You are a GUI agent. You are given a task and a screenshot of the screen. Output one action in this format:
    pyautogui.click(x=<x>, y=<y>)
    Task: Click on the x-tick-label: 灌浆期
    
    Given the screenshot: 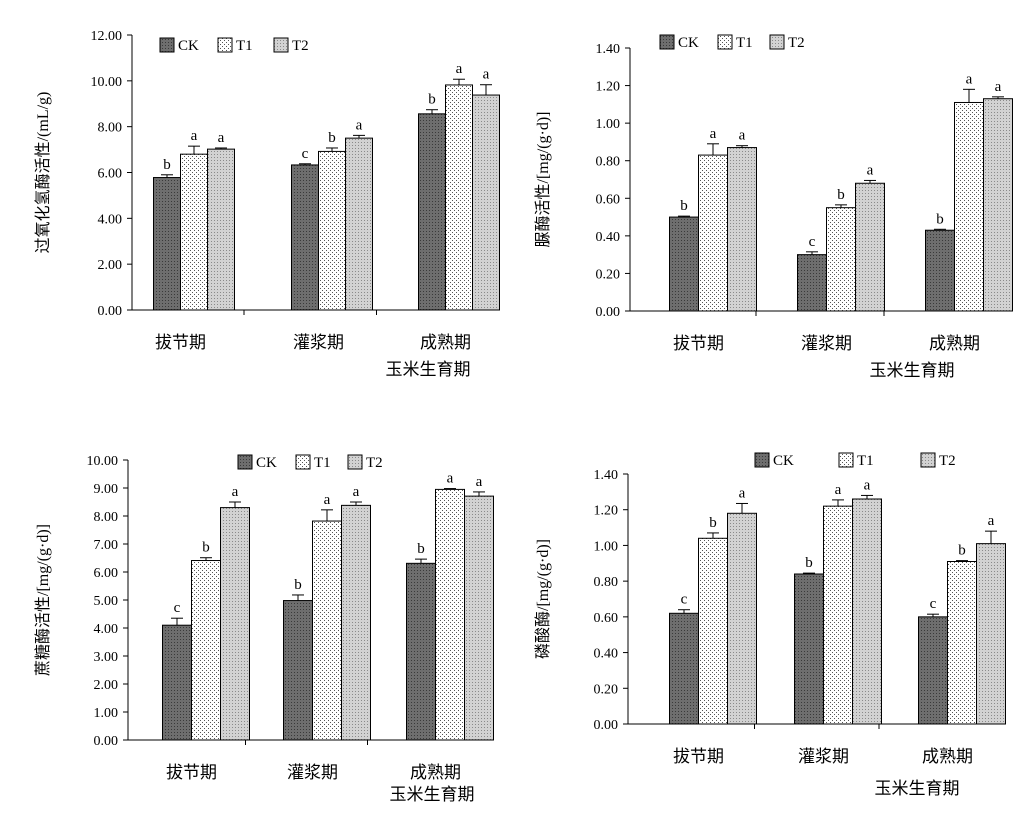 What is the action you would take?
    pyautogui.click(x=312, y=772)
    